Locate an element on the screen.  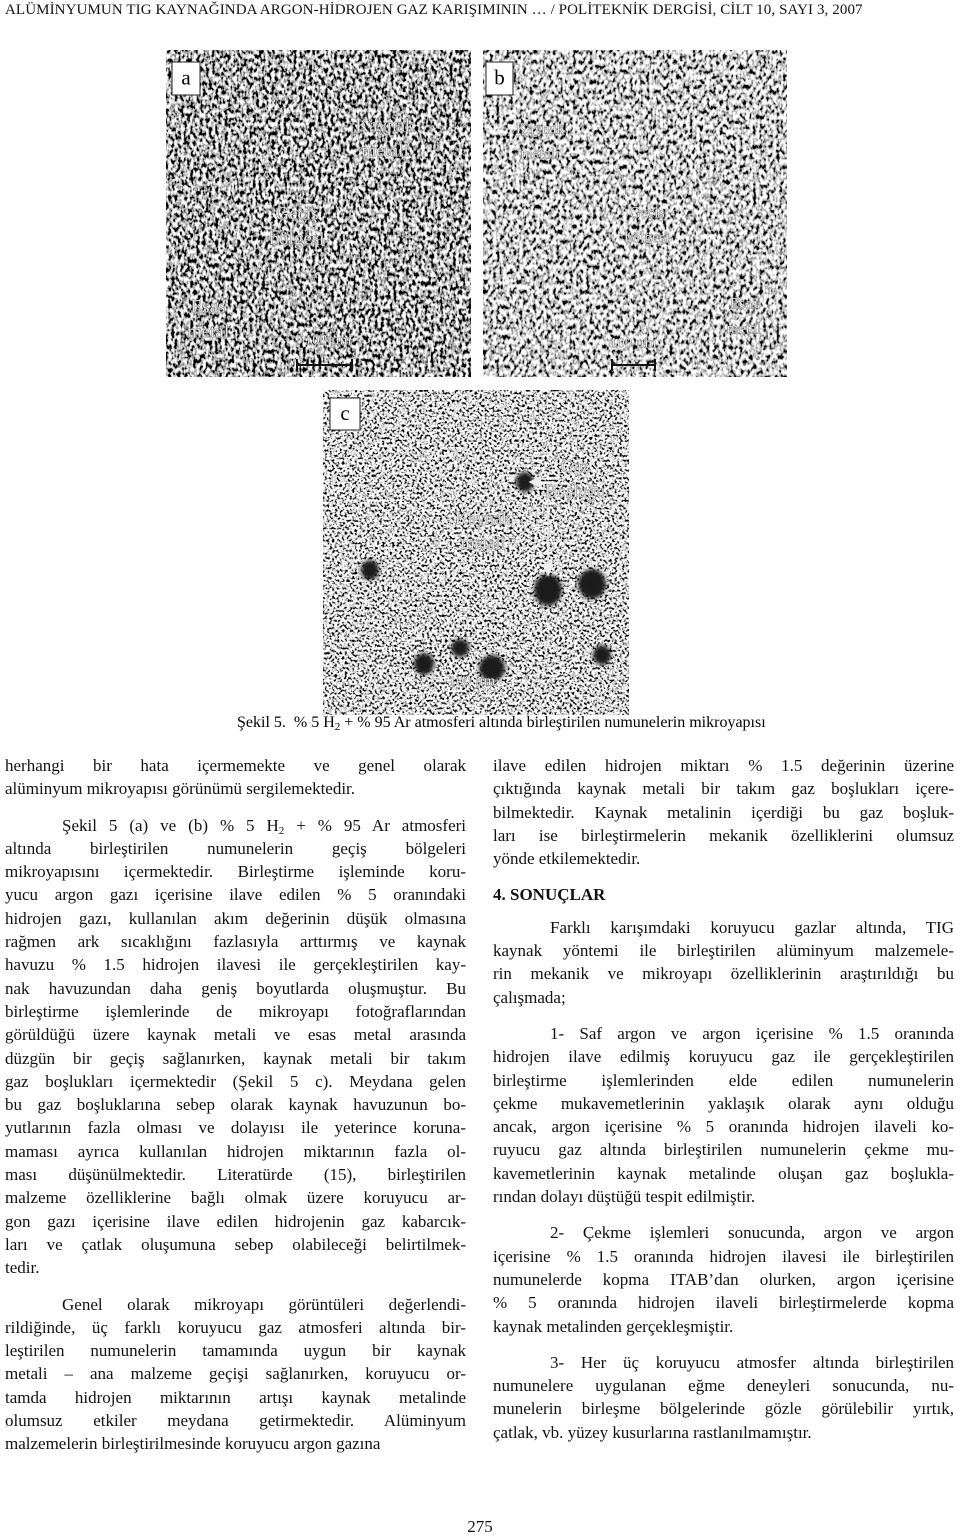
micrograph-label: Boşluğu is located at coordinates (575, 491).